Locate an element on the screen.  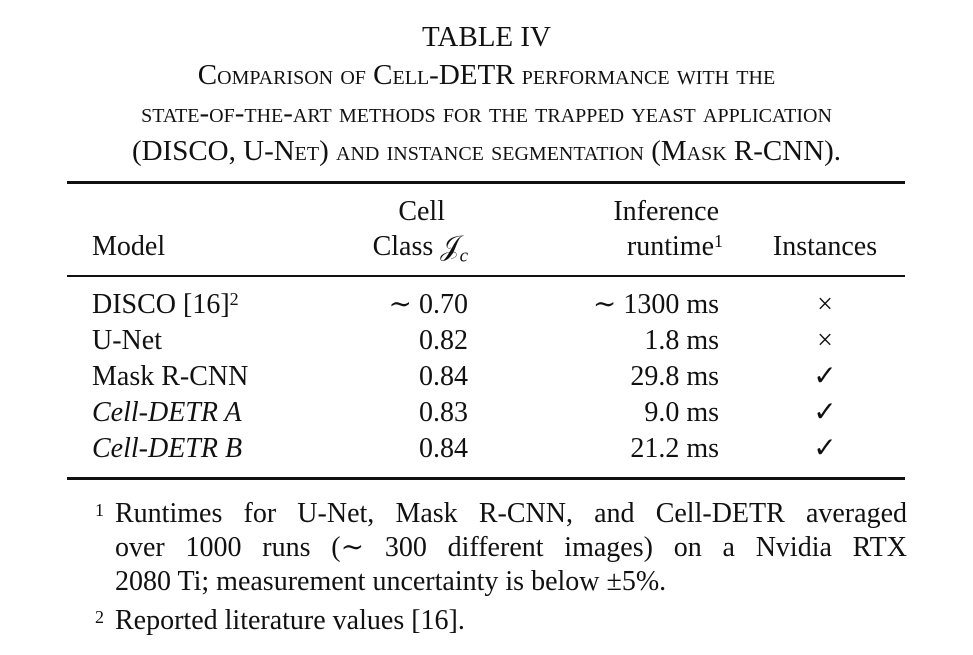
header-runtime-bottom: runtime1 is located at coordinates (674, 246).